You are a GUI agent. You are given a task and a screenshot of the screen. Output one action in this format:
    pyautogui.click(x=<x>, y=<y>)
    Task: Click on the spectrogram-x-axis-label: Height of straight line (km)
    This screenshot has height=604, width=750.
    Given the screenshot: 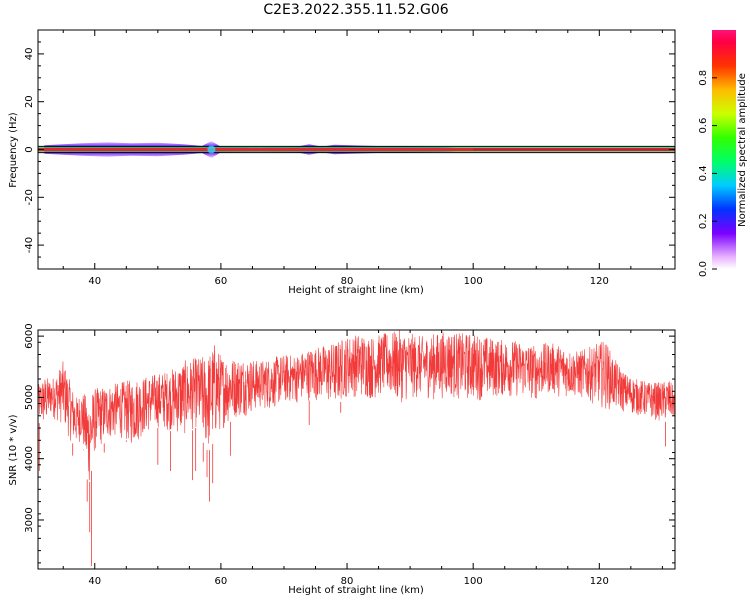 What is the action you would take?
    pyautogui.click(x=356, y=290)
    